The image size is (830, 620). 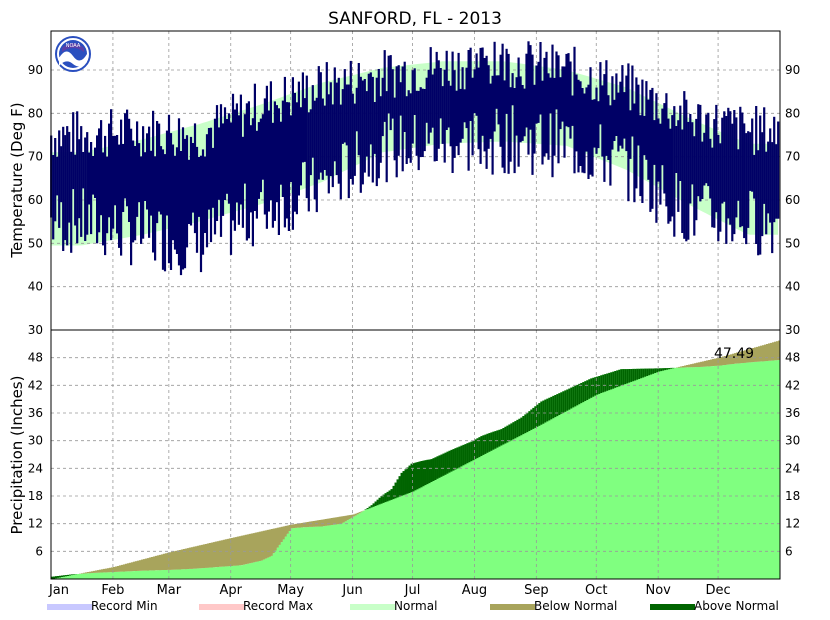 What do you see at coordinates (658, 590) in the screenshot?
I see `month-label: Nov` at bounding box center [658, 590].